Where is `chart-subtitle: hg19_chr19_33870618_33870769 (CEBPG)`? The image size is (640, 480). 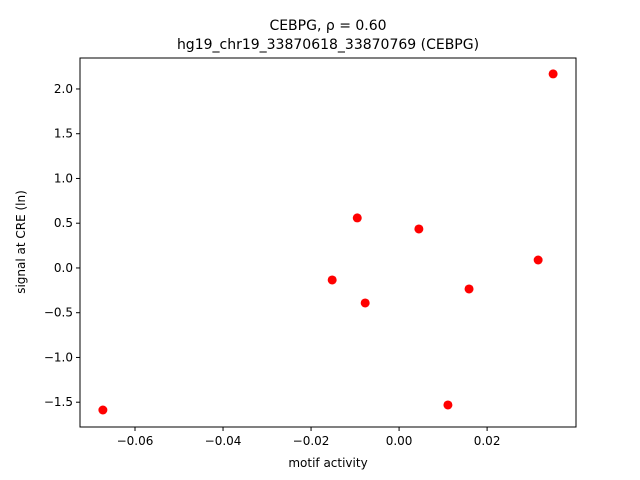
chart-subtitle: hg19_chr19_33870618_33870769 (CEBPG) is located at coordinates (328, 45).